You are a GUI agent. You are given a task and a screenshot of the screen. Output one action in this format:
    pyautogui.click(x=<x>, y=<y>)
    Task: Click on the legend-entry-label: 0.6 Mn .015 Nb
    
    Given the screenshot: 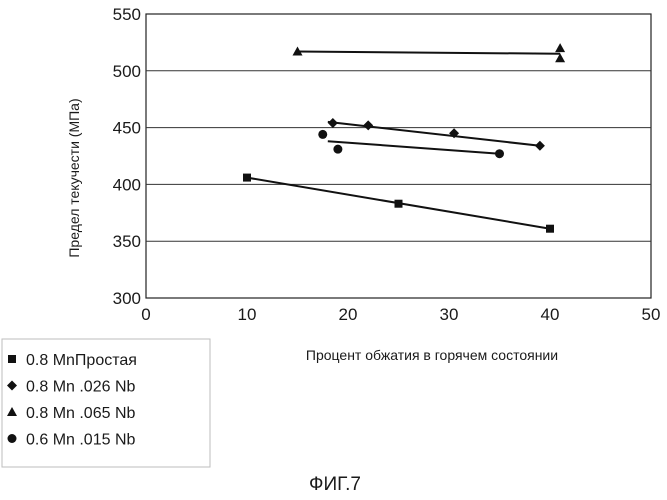 What is the action you would take?
    pyautogui.click(x=81, y=440)
    